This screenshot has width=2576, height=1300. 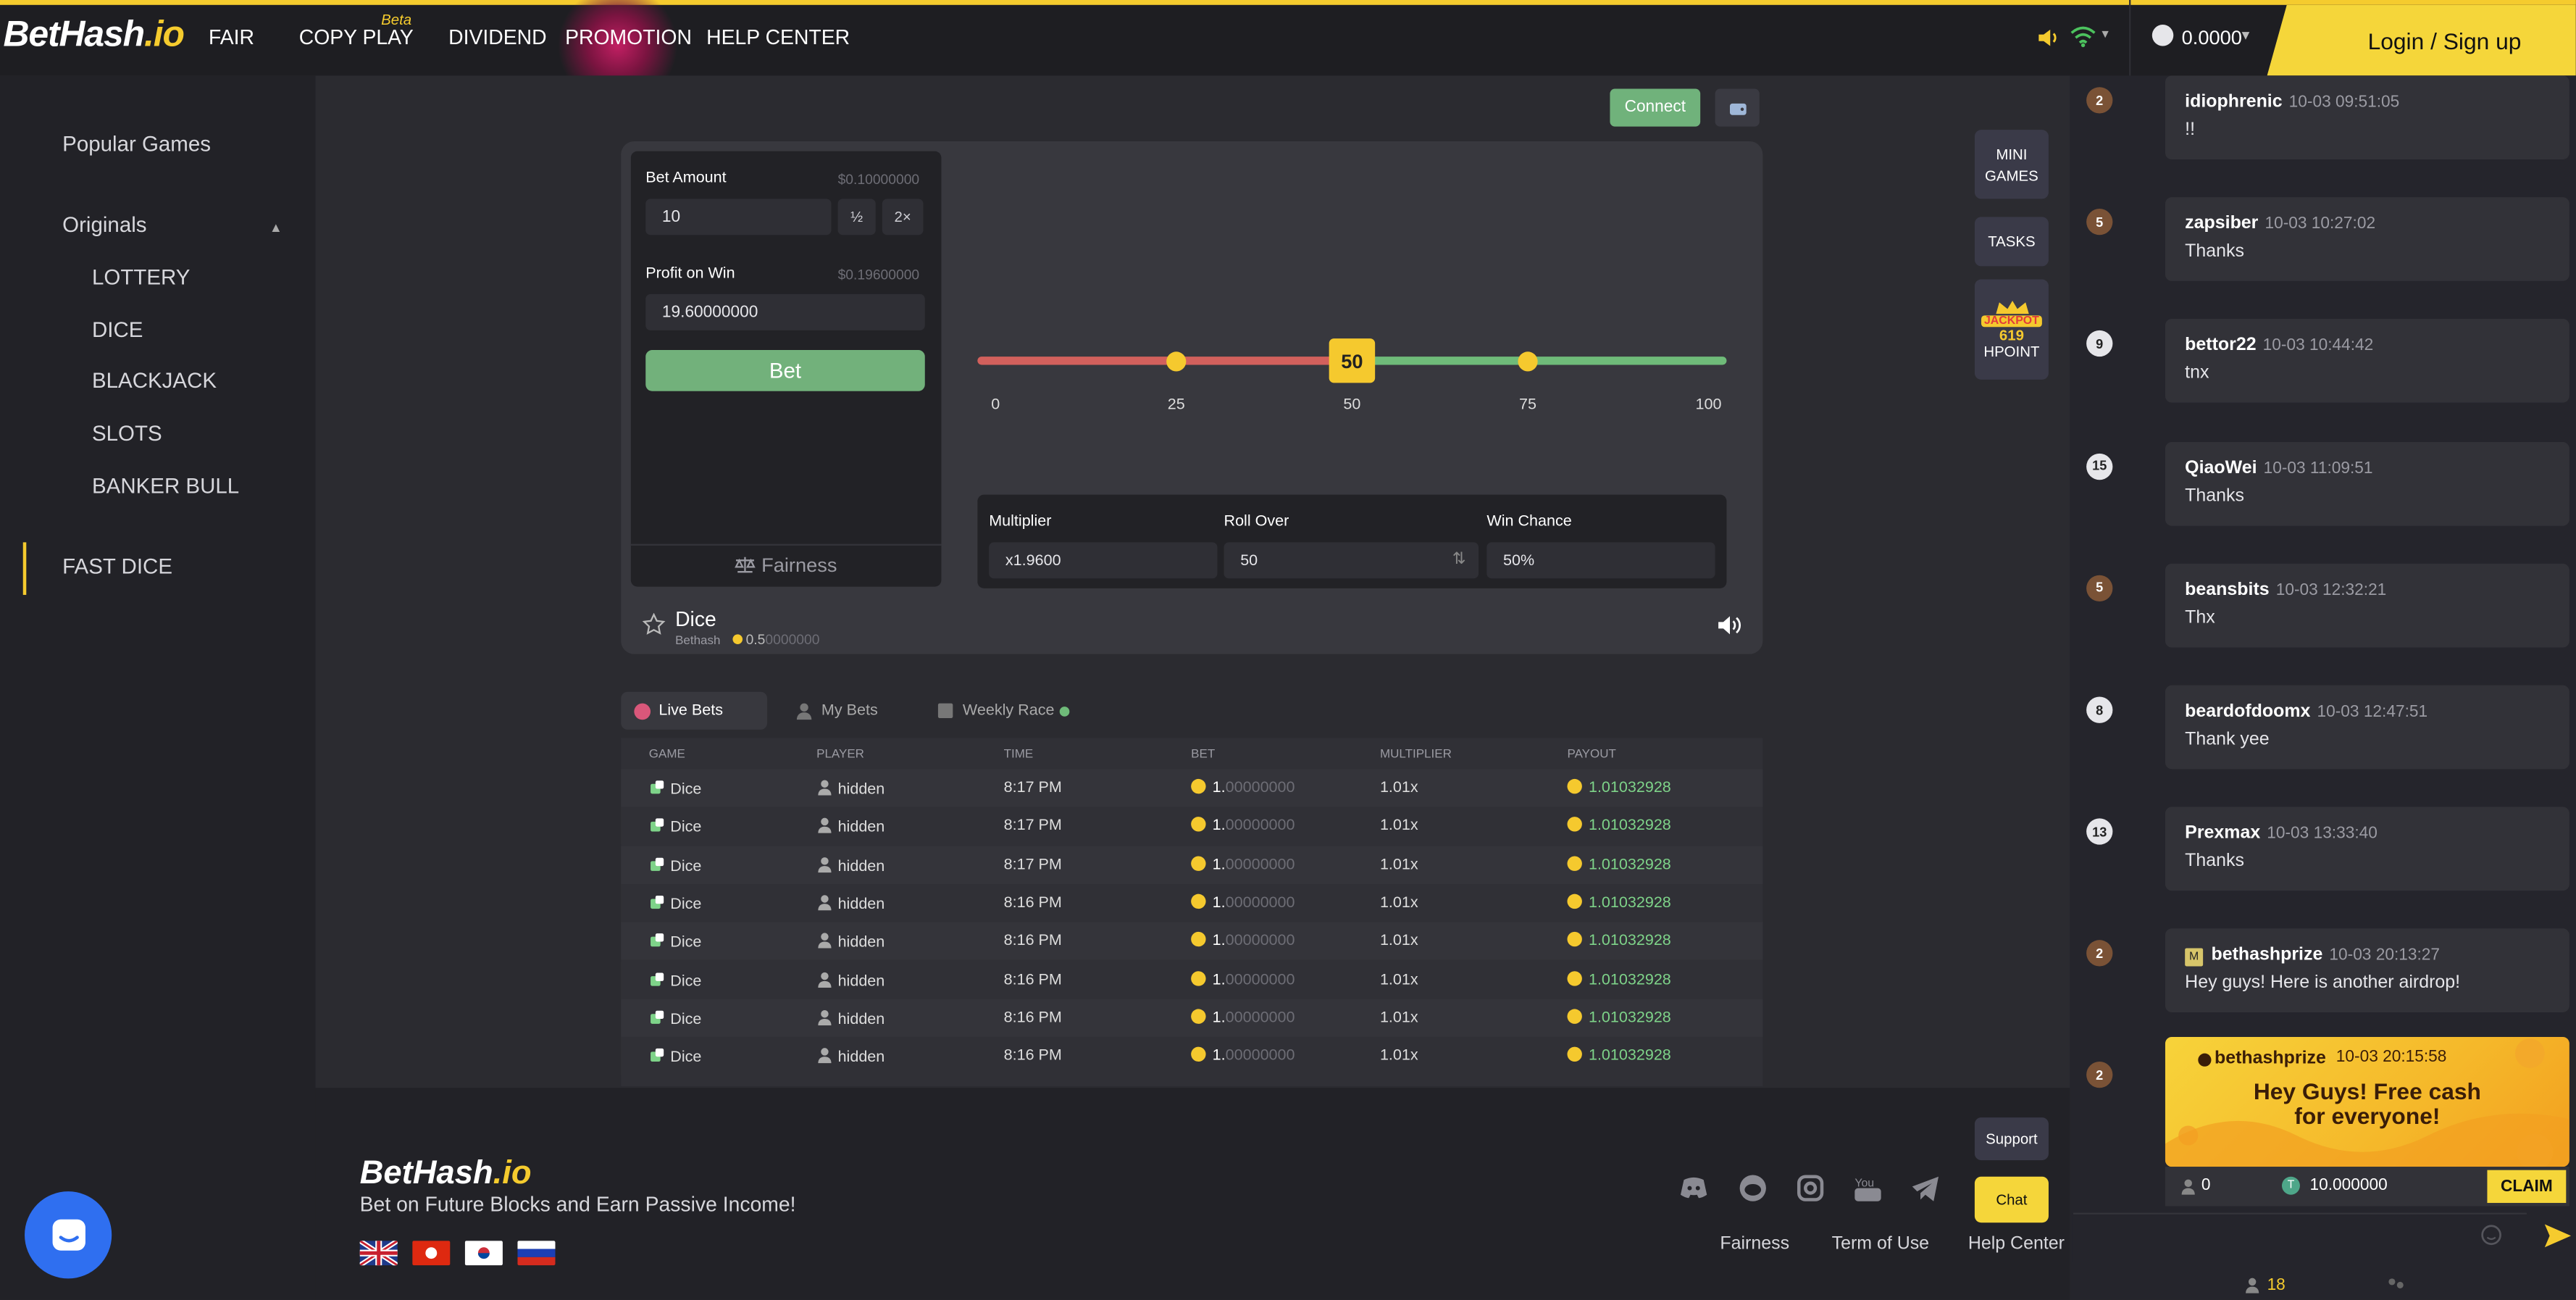 What do you see at coordinates (68, 1235) in the screenshot?
I see `intercom-chat-button` at bounding box center [68, 1235].